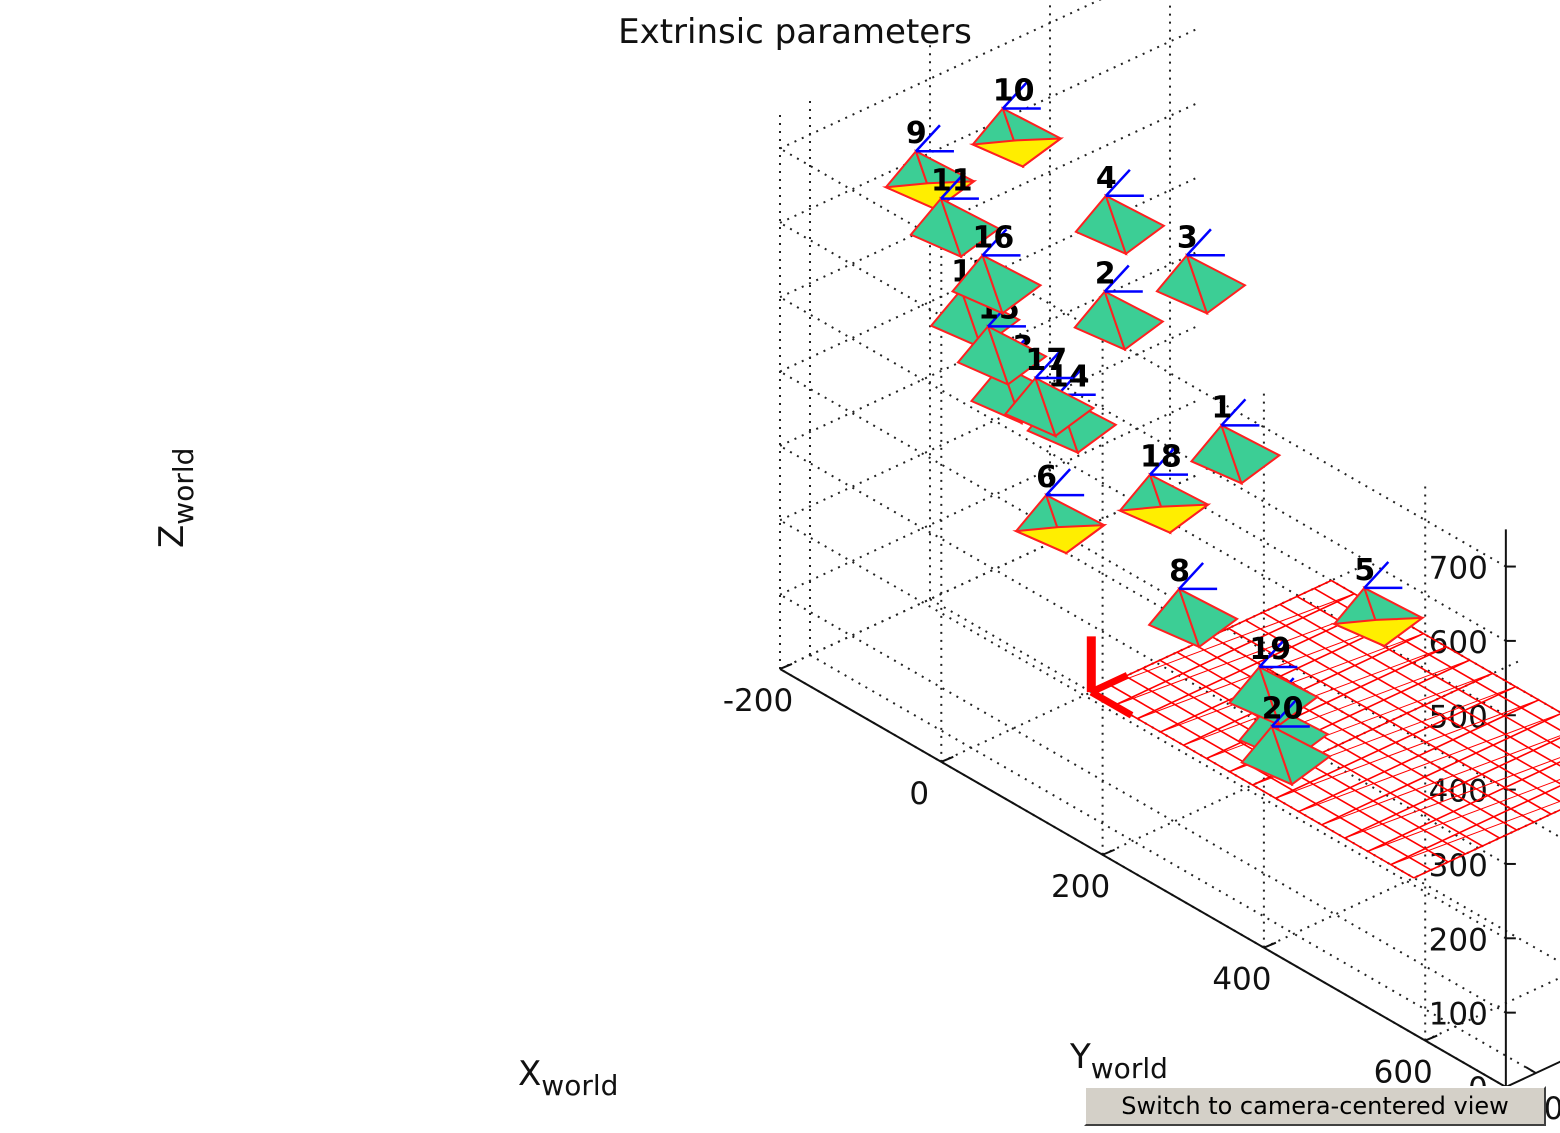 The image size is (1560, 1133). I want to click on camera-label: 1, so click(1221, 407).